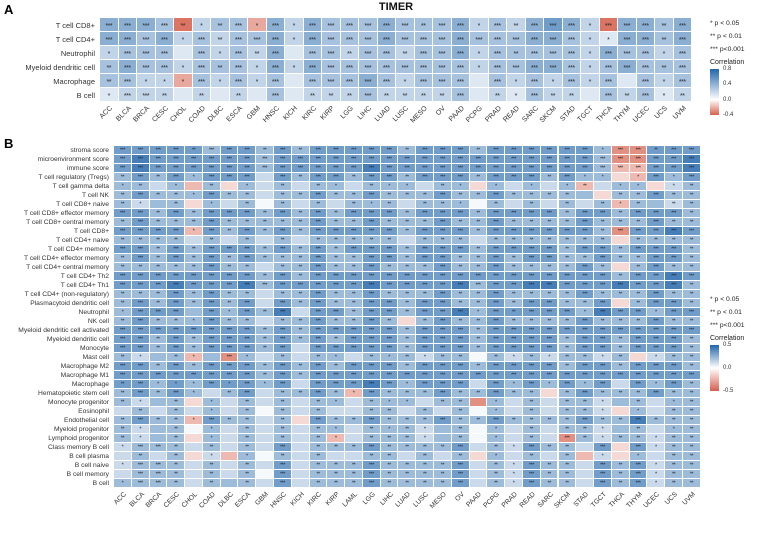 The width and height of the screenshot is (768, 540). I want to click on row-label: immune score, so click(88, 168).